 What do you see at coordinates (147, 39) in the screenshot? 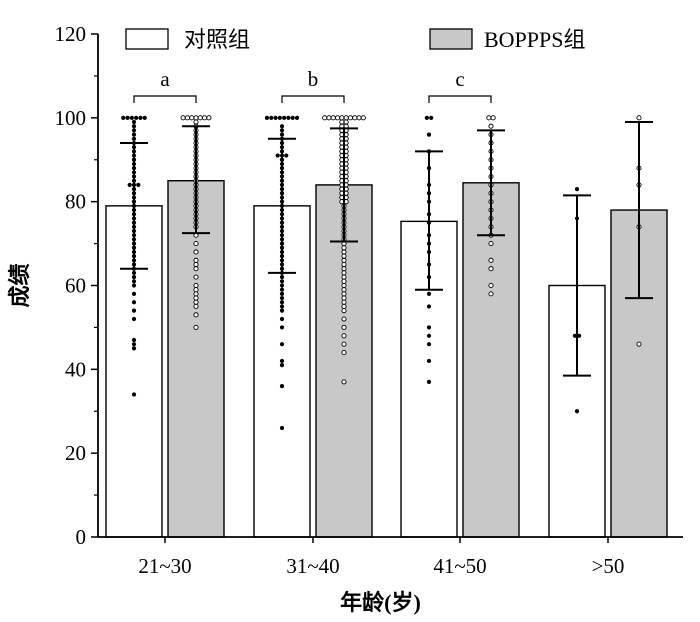
I see `legend-swatch-control` at bounding box center [147, 39].